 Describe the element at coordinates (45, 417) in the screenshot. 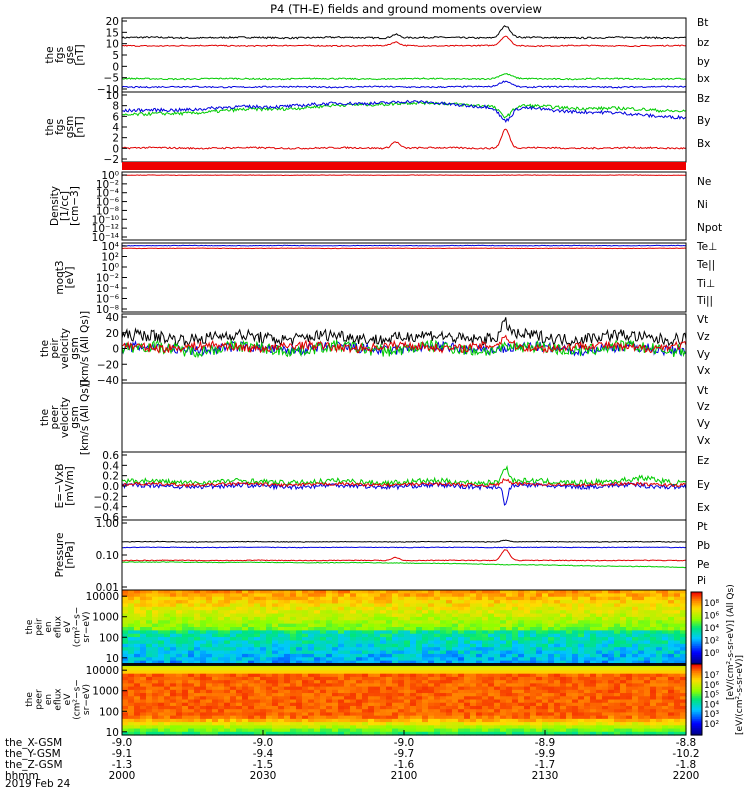

I see `y-axis-label-line: the` at that location.